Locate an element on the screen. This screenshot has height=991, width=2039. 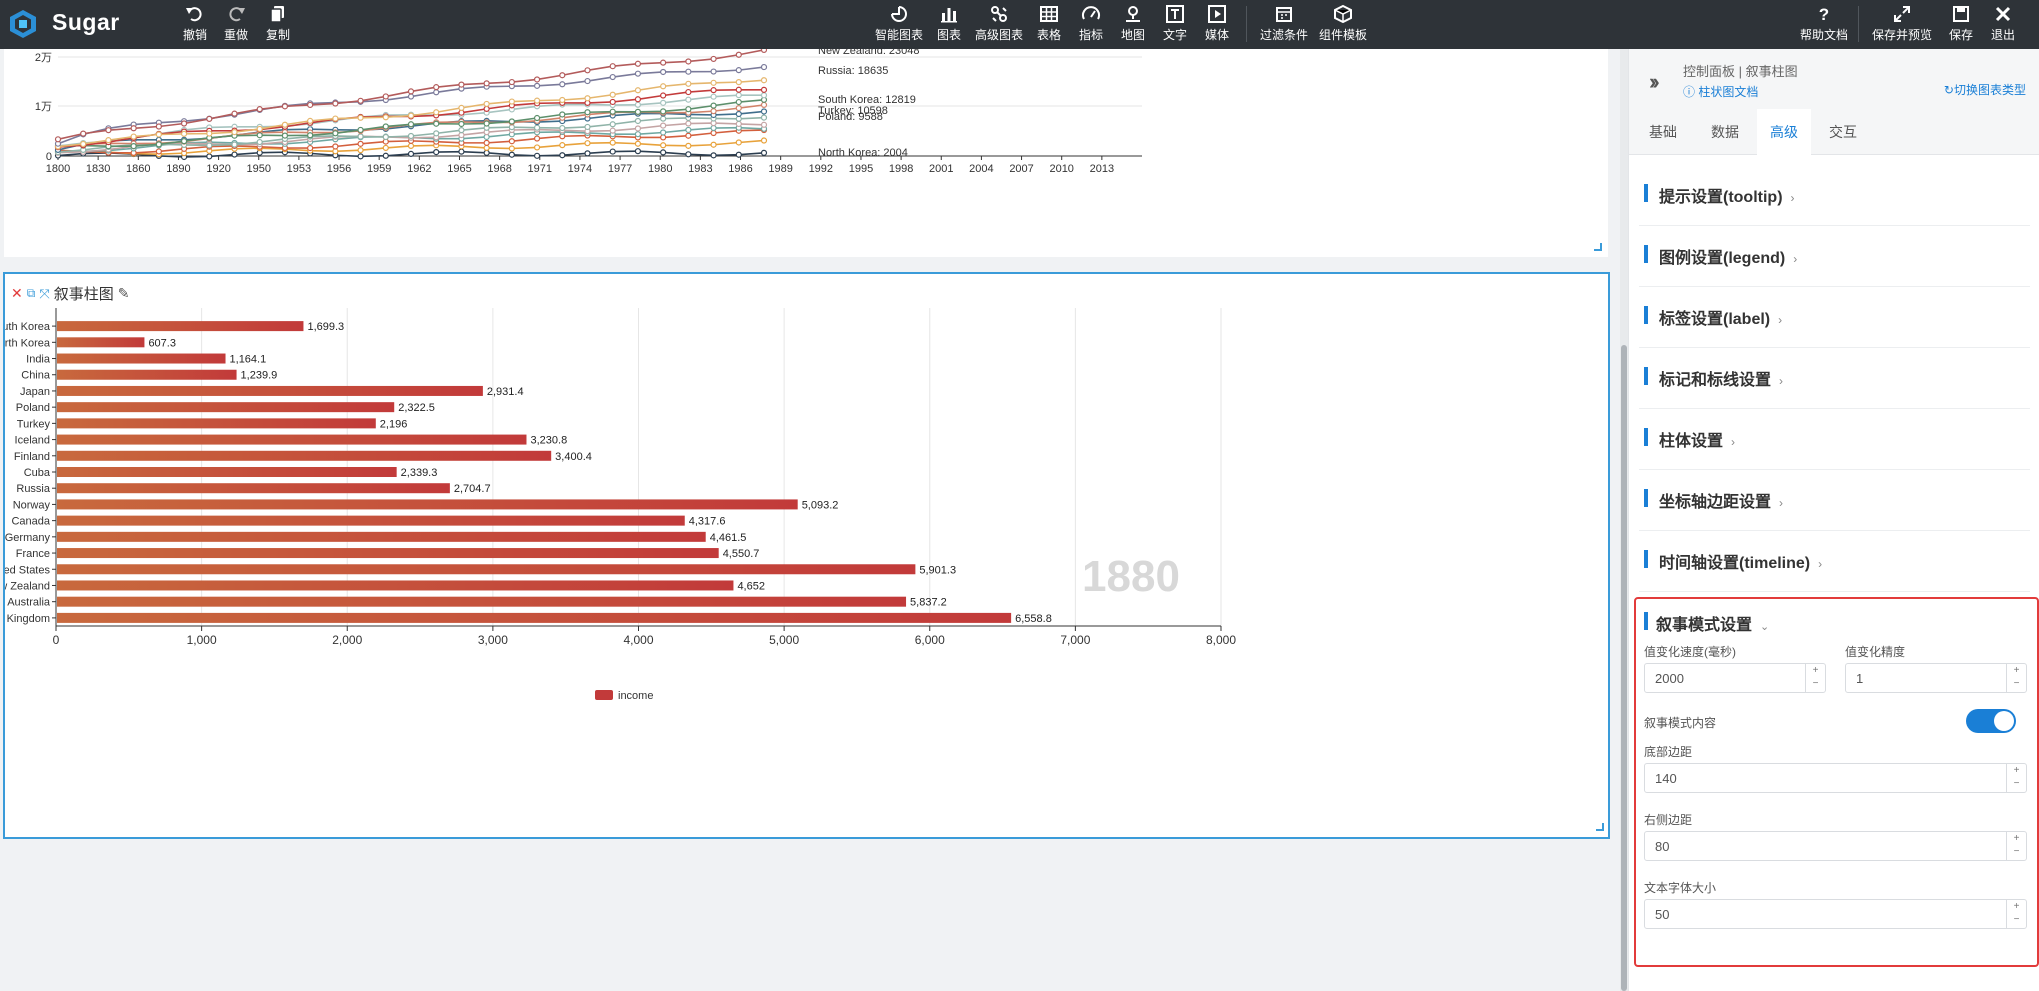
x-tick-label: 1998 is located at coordinates (901, 169).